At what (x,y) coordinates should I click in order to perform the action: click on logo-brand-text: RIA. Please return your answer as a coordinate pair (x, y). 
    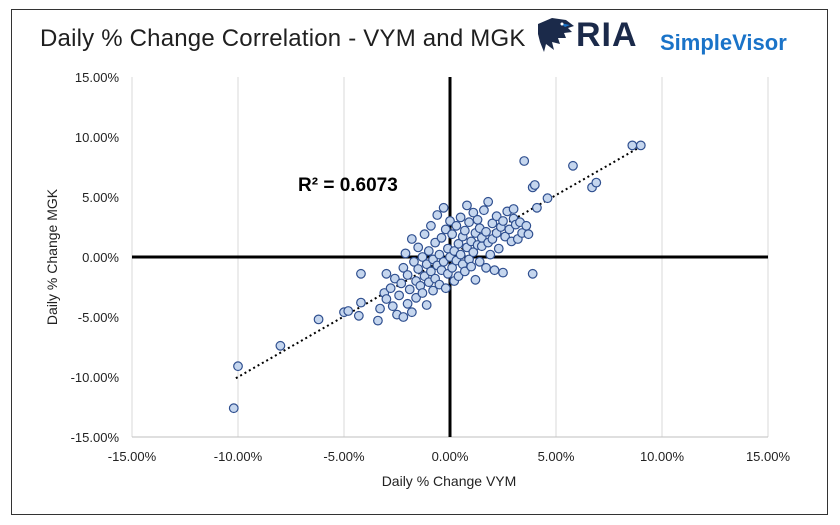
    Looking at the image, I should click on (607, 35).